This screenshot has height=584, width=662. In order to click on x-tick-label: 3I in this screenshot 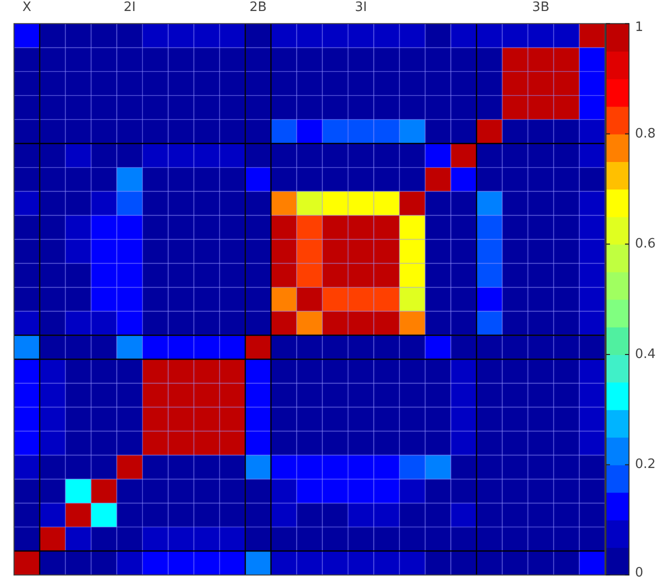, I will do `click(360, 8)`.